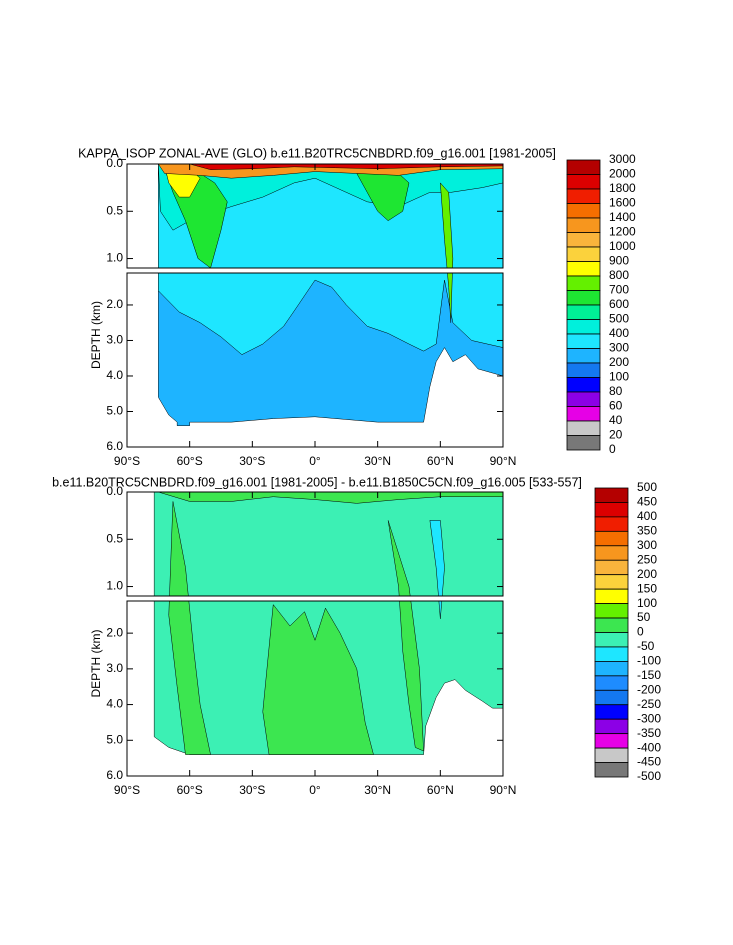  What do you see at coordinates (619, 290) in the screenshot?
I see `colorbar-label: 700` at bounding box center [619, 290].